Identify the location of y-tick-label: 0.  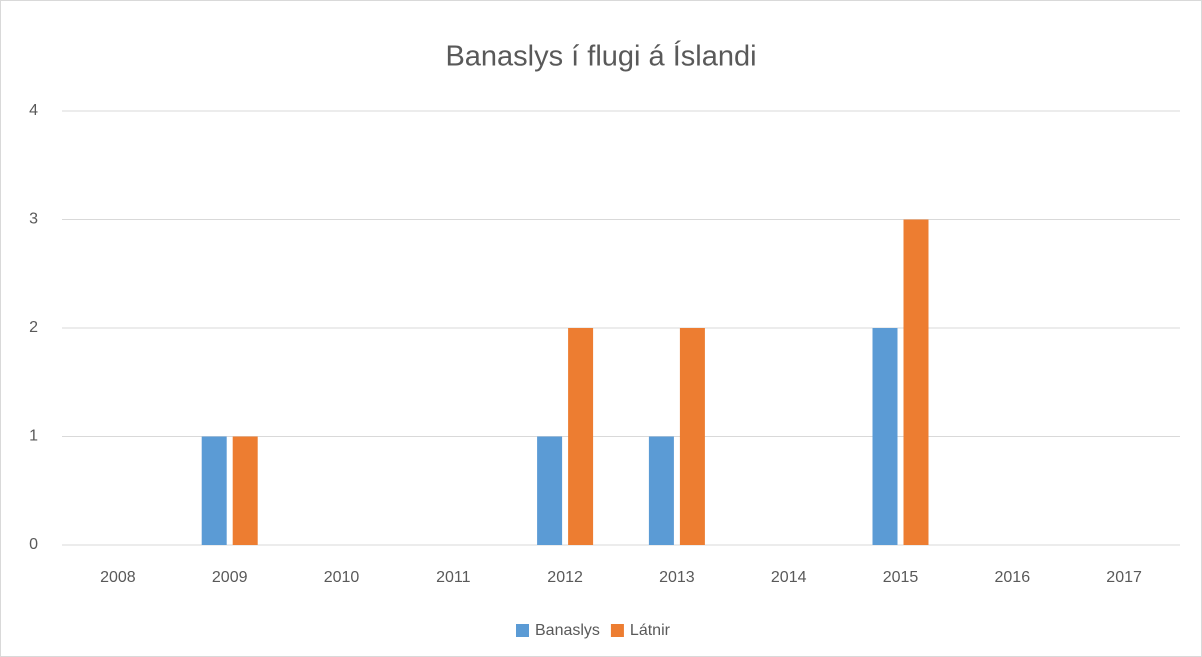
(33, 544).